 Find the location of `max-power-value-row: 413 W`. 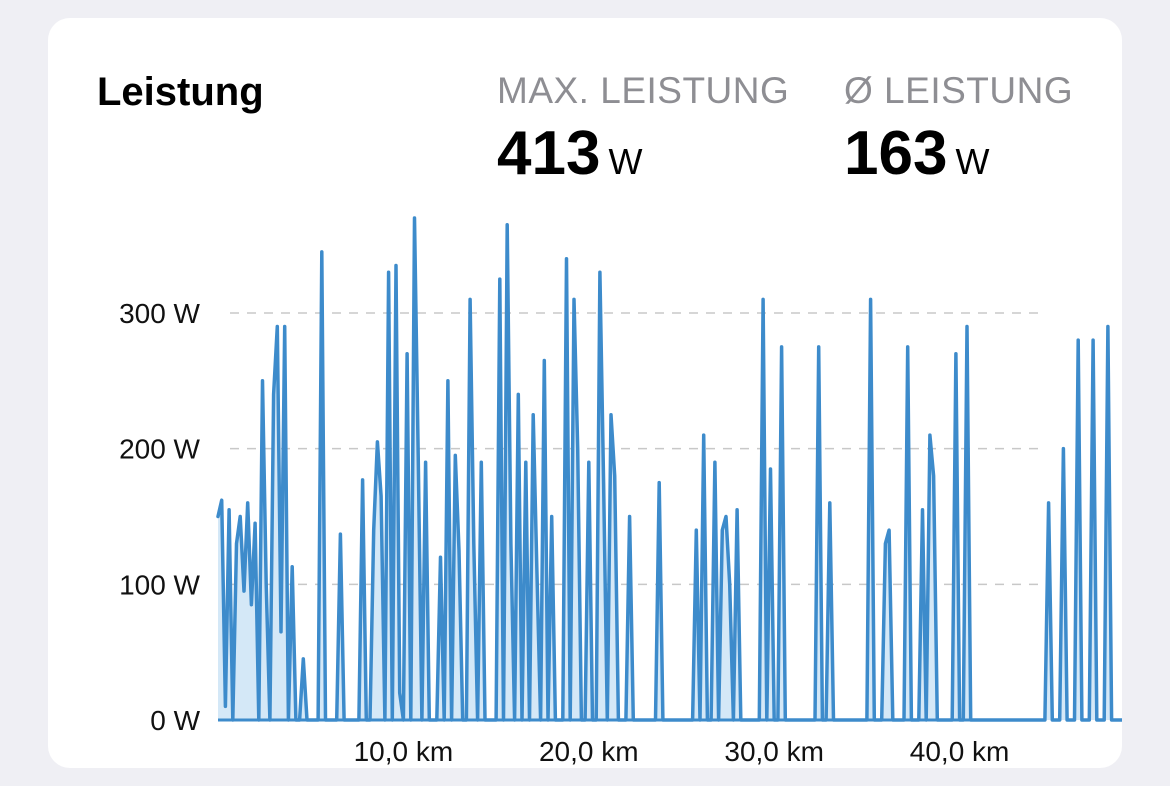

max-power-value-row: 413 W is located at coordinates (643, 153).